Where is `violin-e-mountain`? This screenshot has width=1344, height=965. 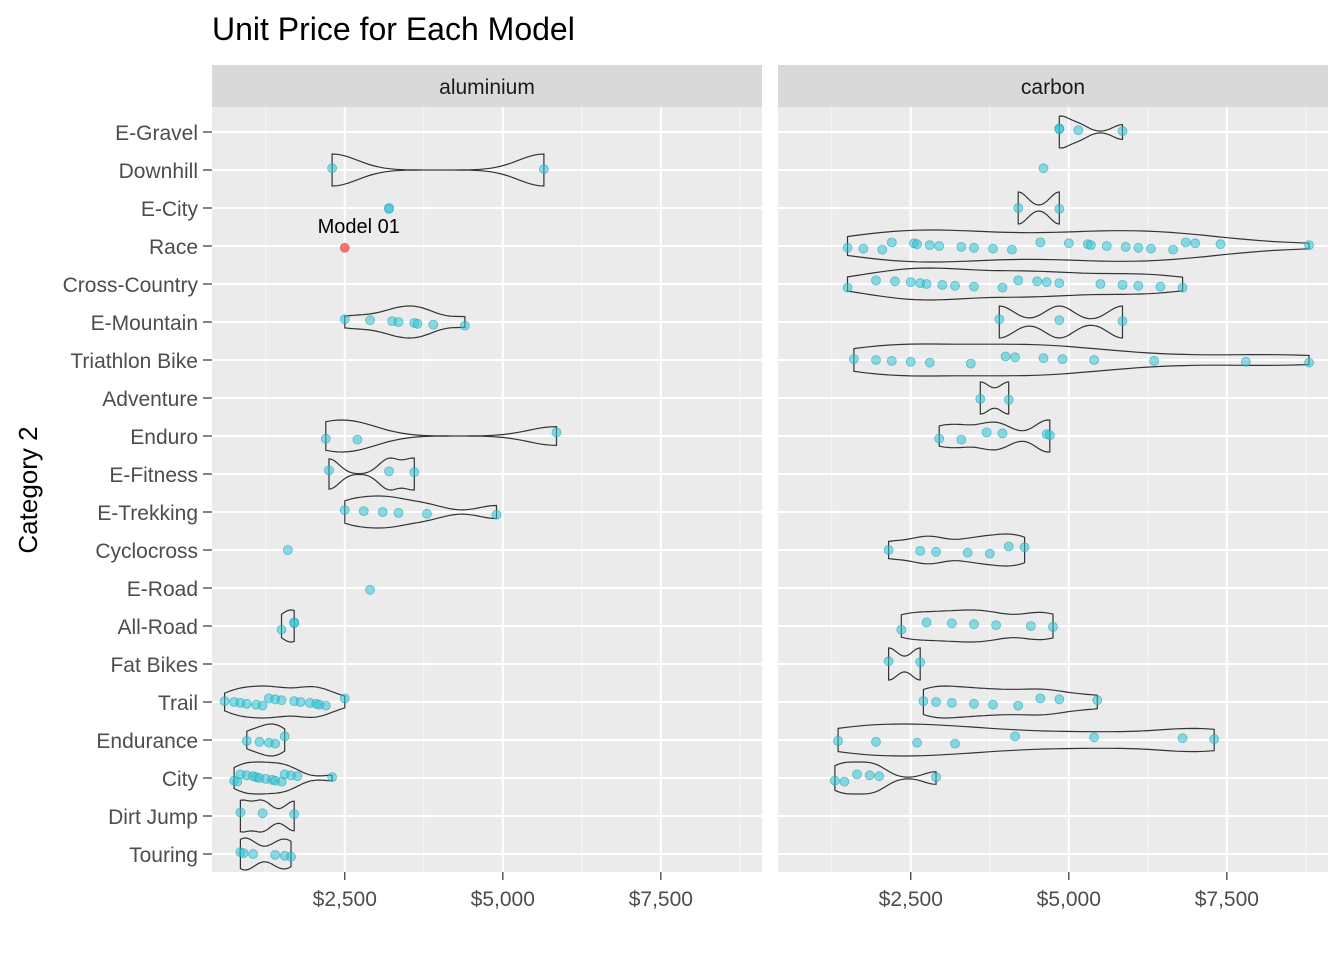
violin-e-mountain is located at coordinates (1061, 322).